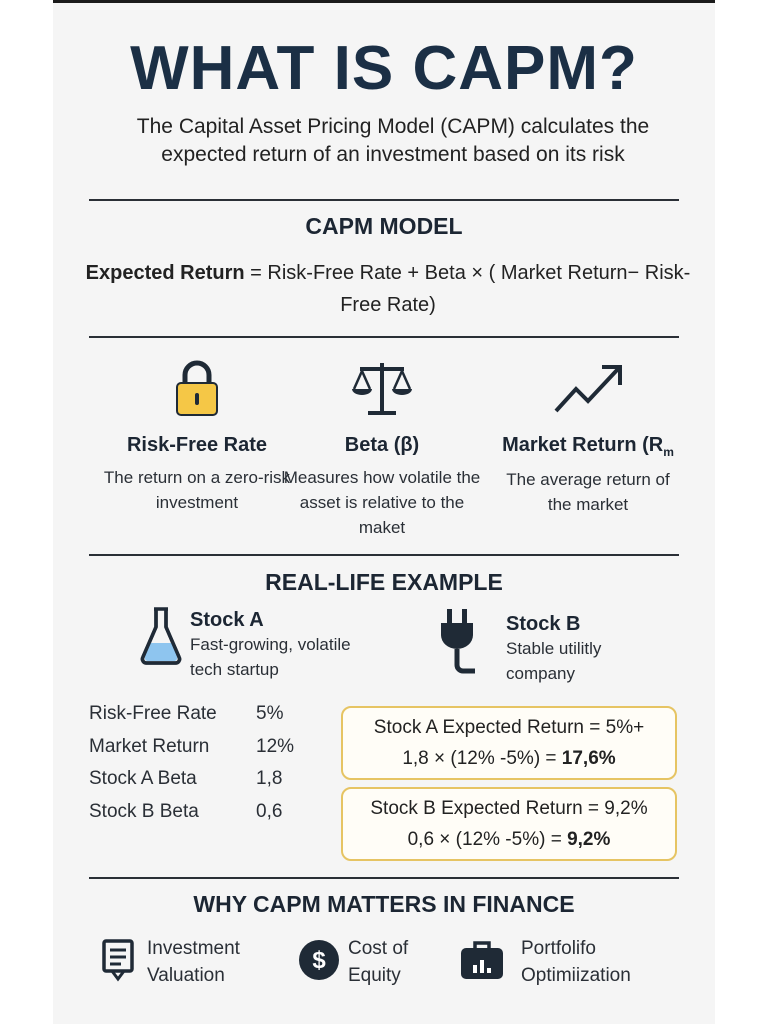  Describe the element at coordinates (588, 758) in the screenshot. I see `calc-result: 17,6%` at that location.